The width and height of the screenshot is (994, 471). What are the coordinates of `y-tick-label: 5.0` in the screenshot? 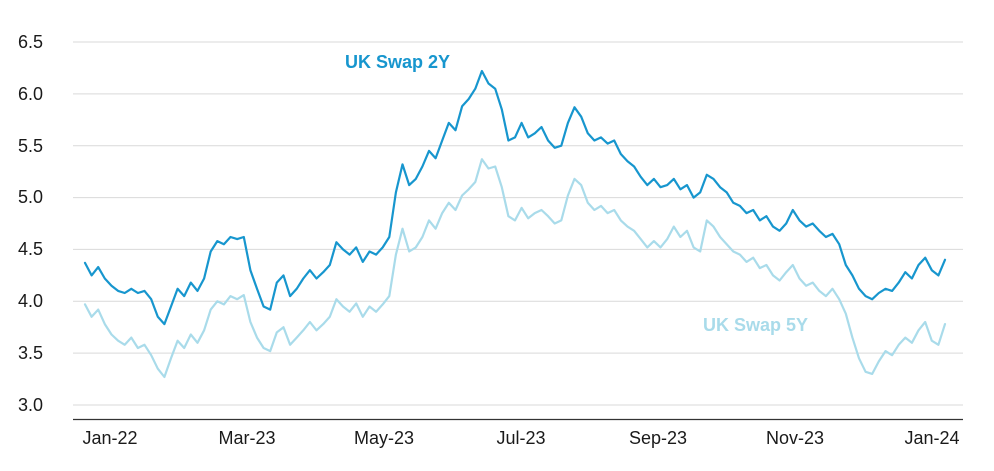 It's located at (31, 197).